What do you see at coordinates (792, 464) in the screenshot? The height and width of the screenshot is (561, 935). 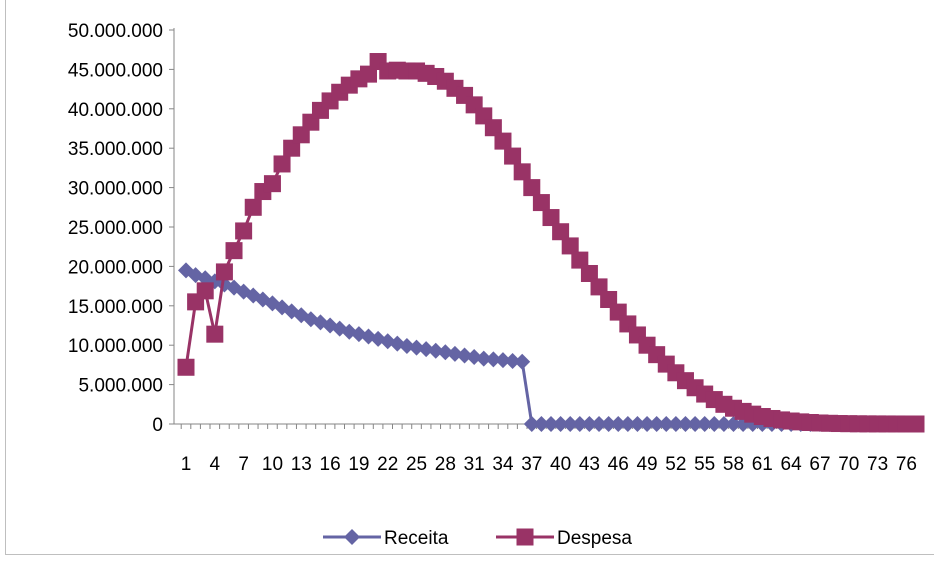 I see `x-tick-label: 64` at bounding box center [792, 464].